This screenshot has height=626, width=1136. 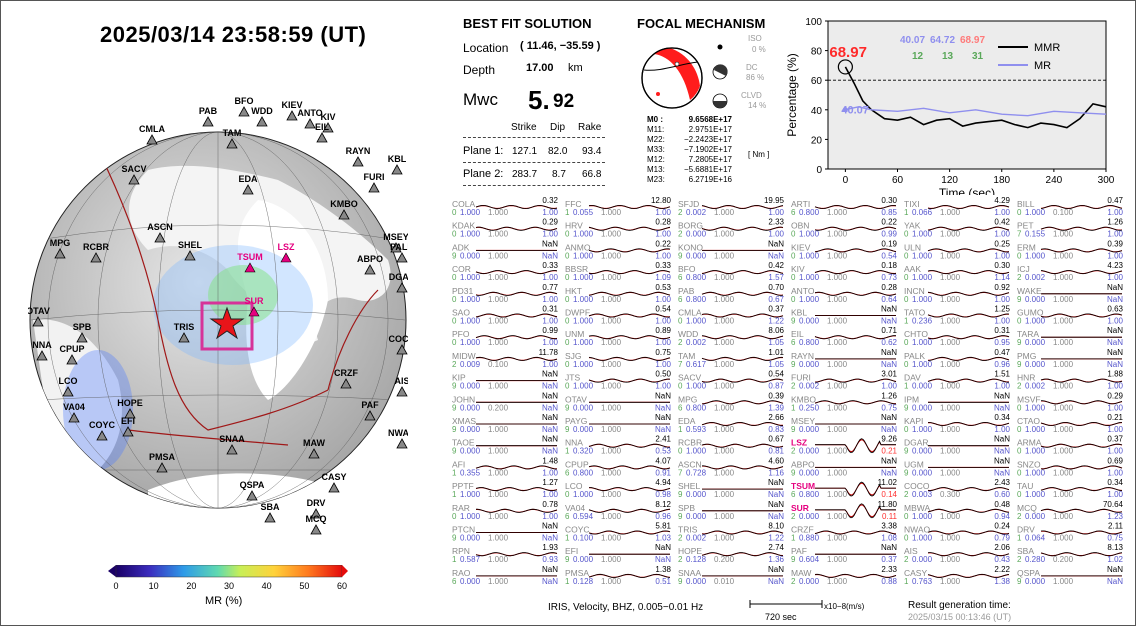 What do you see at coordinates (550, 265) in the screenshot?
I see `amp-value: 0.33` at bounding box center [550, 265].